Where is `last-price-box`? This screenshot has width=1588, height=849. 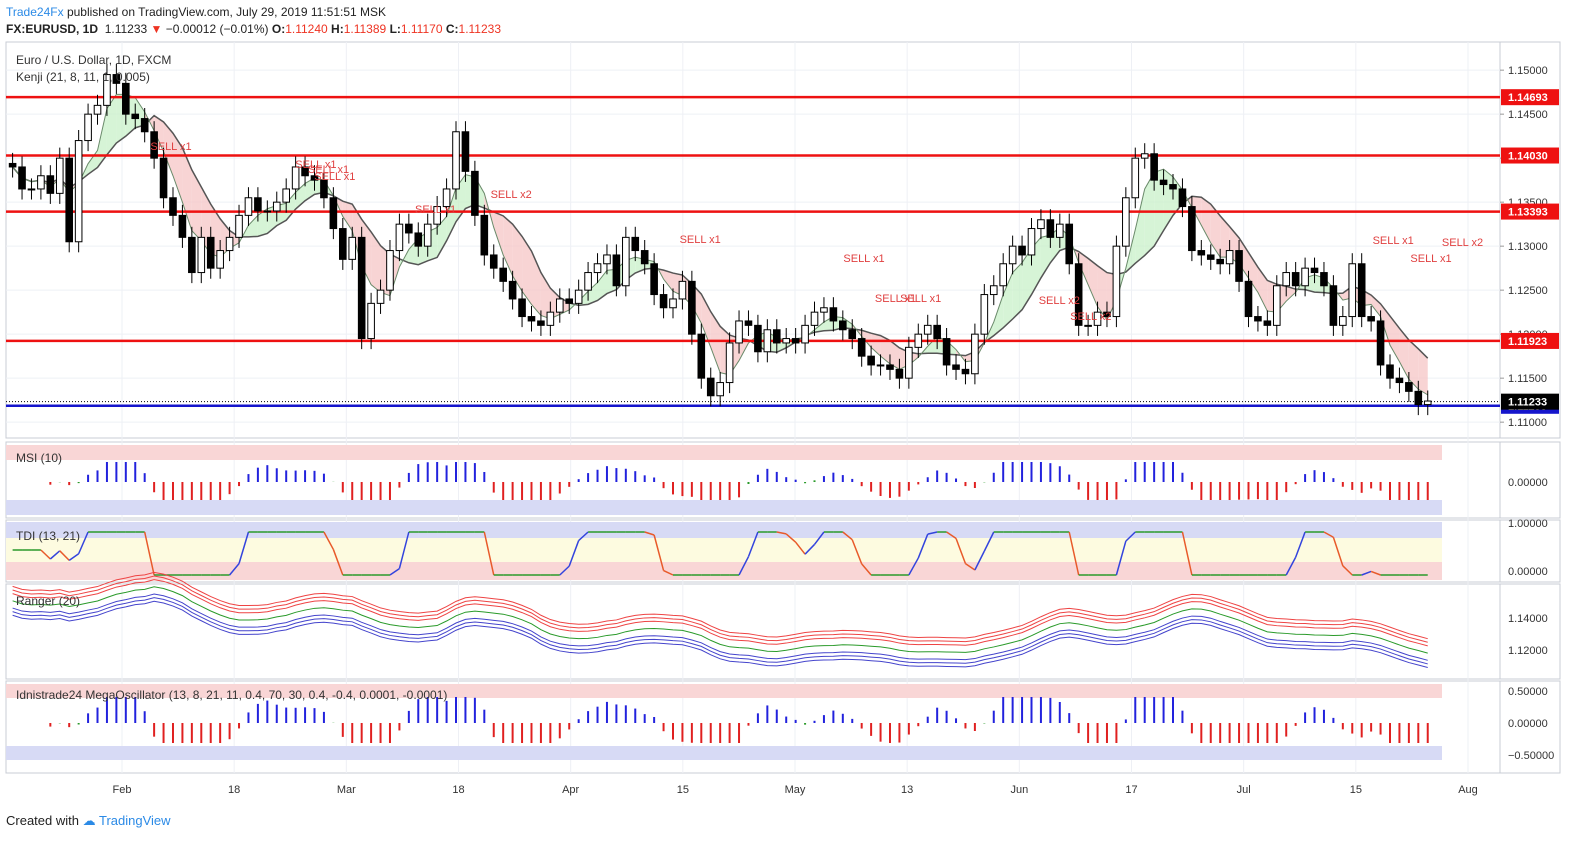
last-price-box is located at coordinates (1530, 401).